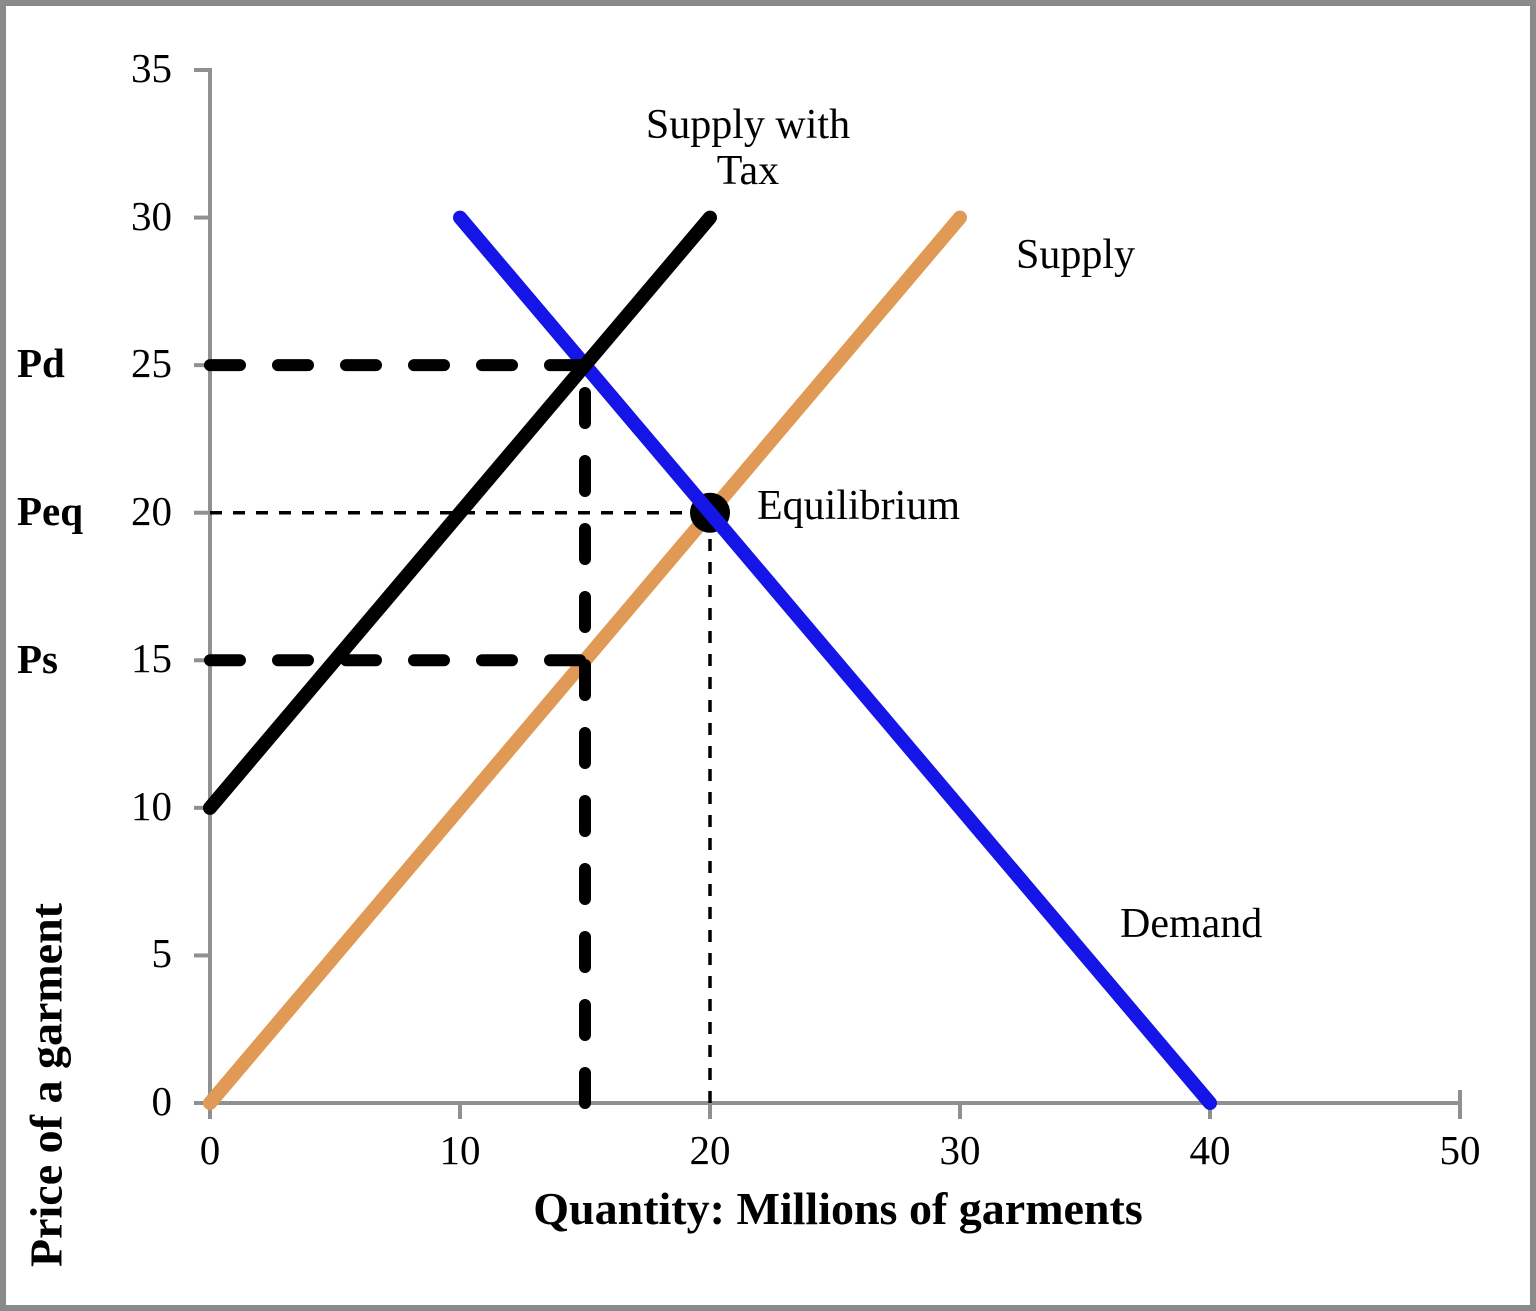 This screenshot has width=1536, height=1311. Describe the element at coordinates (710, 1150) in the screenshot. I see `x-tick-20: 20` at that location.